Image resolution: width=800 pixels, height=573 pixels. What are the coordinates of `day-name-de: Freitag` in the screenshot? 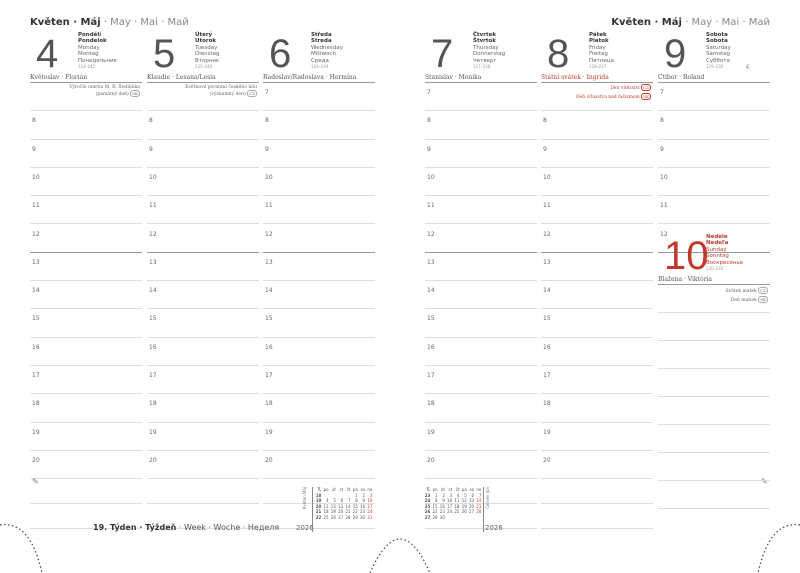 It's located at (598, 54).